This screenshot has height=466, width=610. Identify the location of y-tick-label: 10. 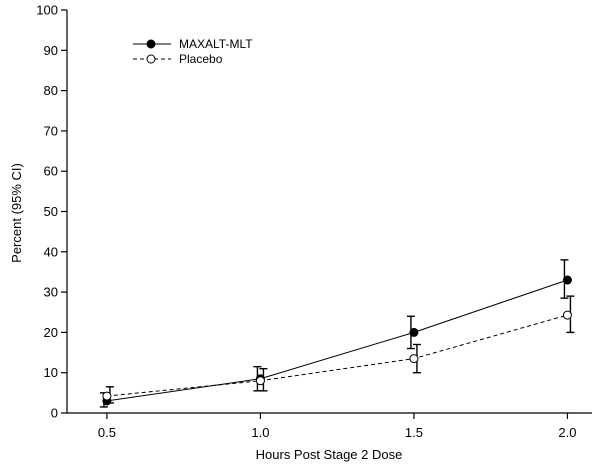
(51, 372).